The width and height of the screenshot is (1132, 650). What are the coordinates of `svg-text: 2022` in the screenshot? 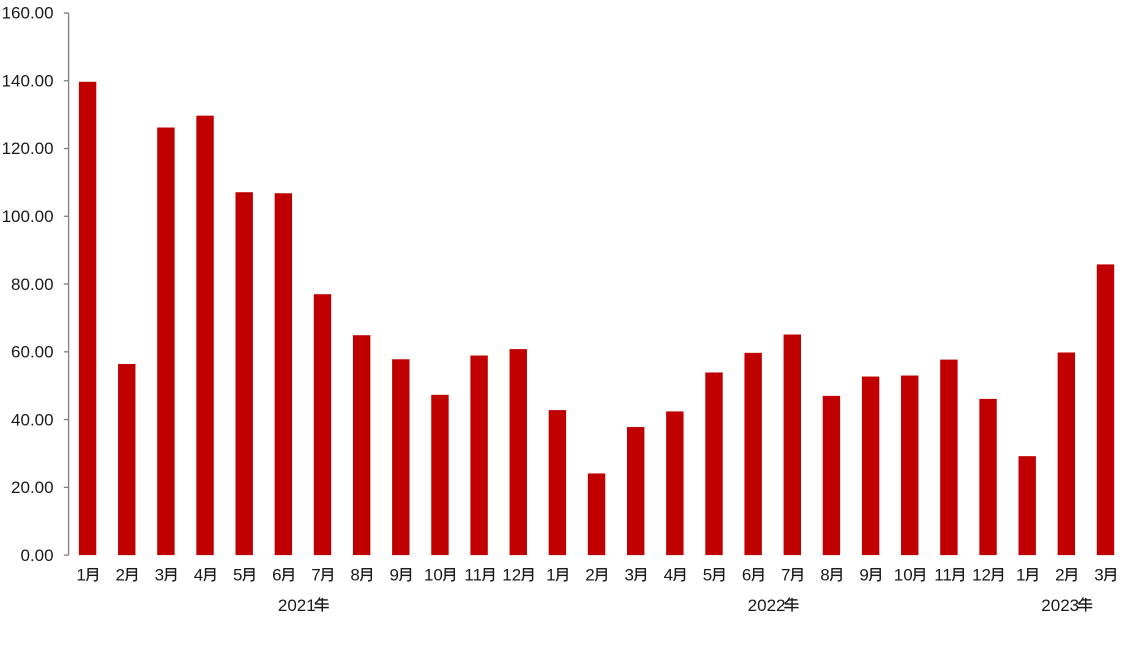 It's located at (767, 605).